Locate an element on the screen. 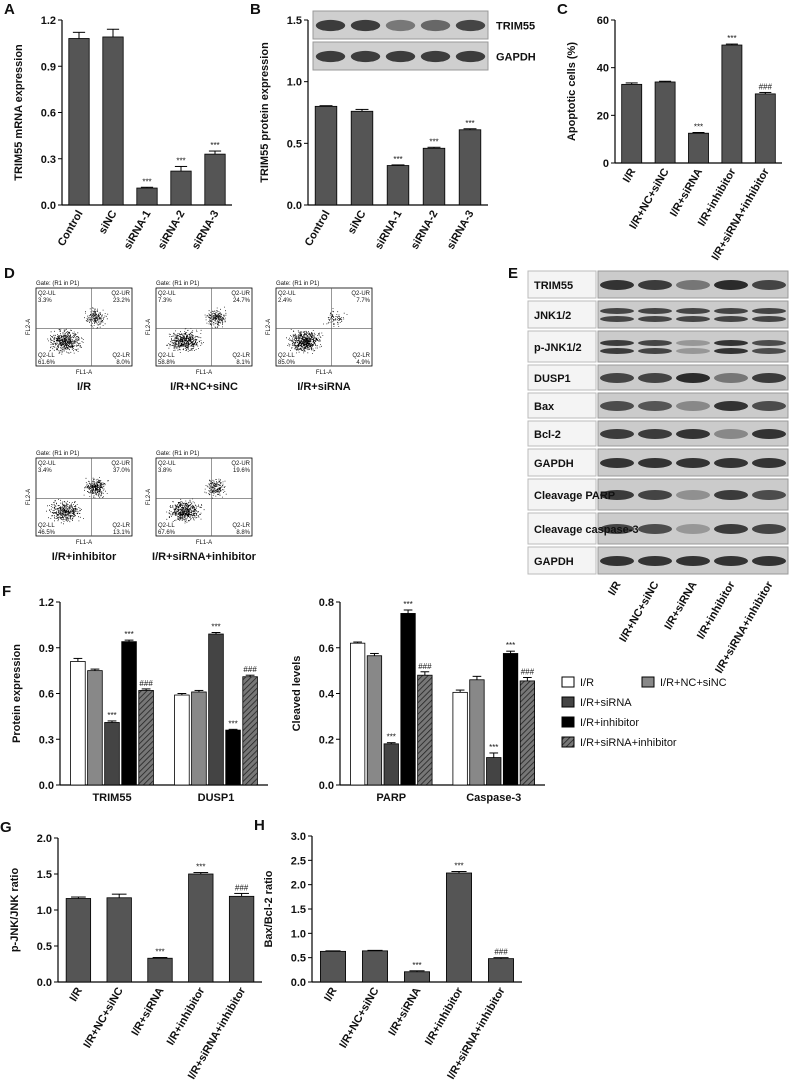 The image size is (794, 1086). gate-label: Gate: (R1 in P1) is located at coordinates (177, 284).